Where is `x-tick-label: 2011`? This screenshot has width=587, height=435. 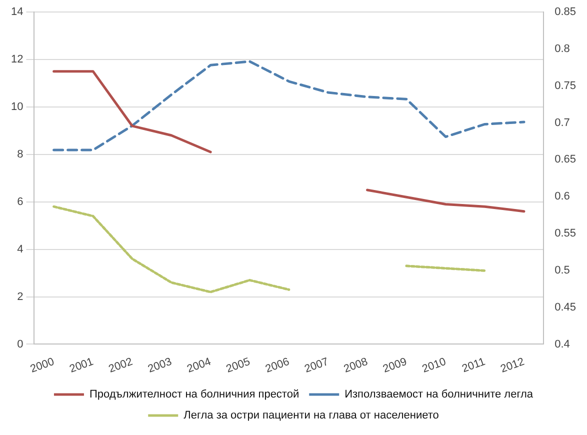 x-tick-label: 2011 is located at coordinates (473, 366).